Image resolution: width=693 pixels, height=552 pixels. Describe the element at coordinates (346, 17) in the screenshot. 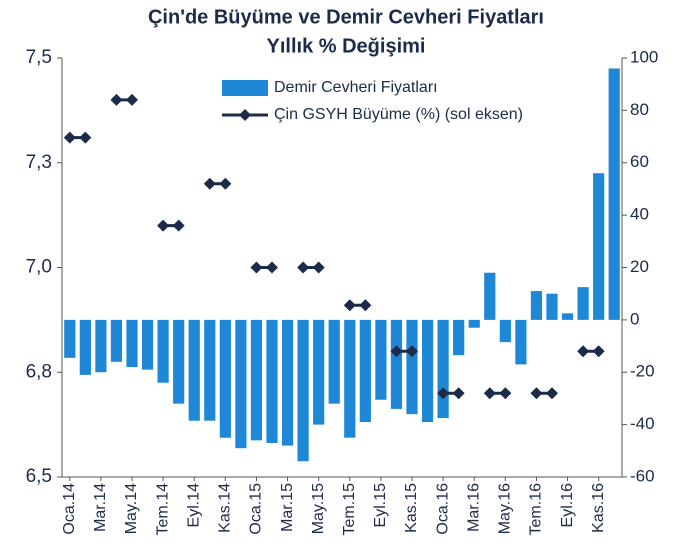

I see `chart-title: Çin'de Büyüme ve Demir Cevheri Fiyatları` at that location.